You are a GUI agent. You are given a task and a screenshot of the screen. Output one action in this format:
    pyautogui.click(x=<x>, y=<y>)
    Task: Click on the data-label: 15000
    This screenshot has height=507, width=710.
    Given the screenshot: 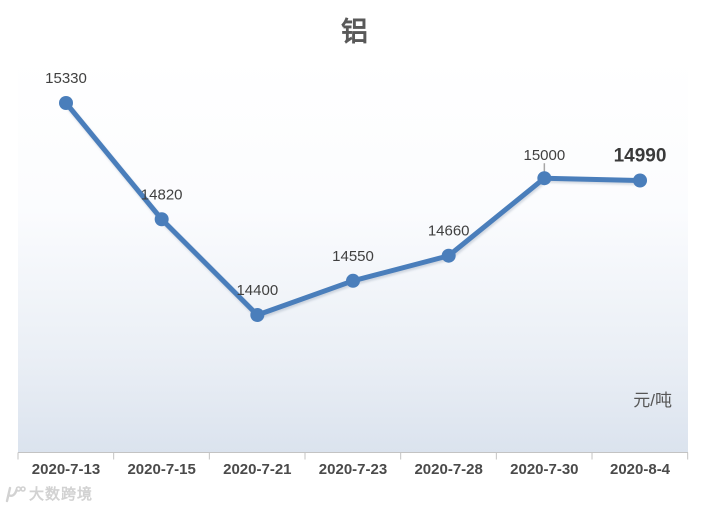 What is the action you would take?
    pyautogui.click(x=544, y=155)
    